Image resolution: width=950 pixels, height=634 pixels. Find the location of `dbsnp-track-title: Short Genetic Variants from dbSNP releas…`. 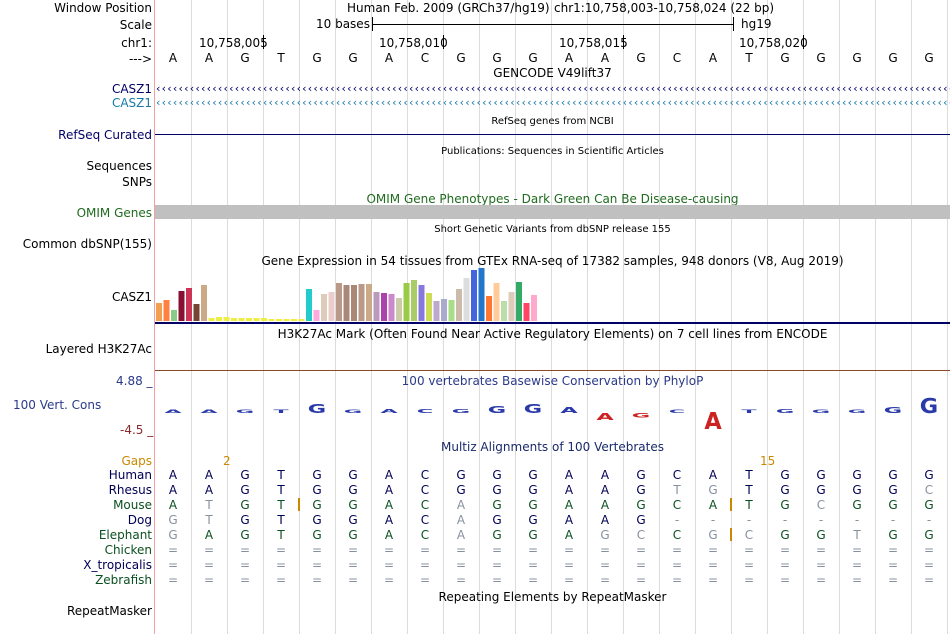

dbsnp-track-title: Short Genetic Variants from dbSNP releas… is located at coordinates (552, 229).